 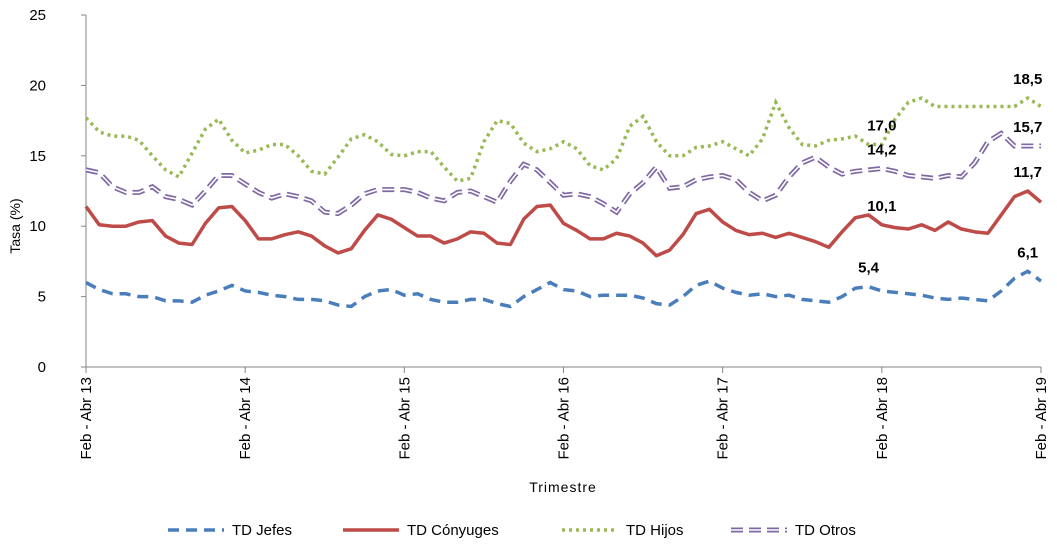 I want to click on data-label: 15,7, so click(x=1027, y=127).